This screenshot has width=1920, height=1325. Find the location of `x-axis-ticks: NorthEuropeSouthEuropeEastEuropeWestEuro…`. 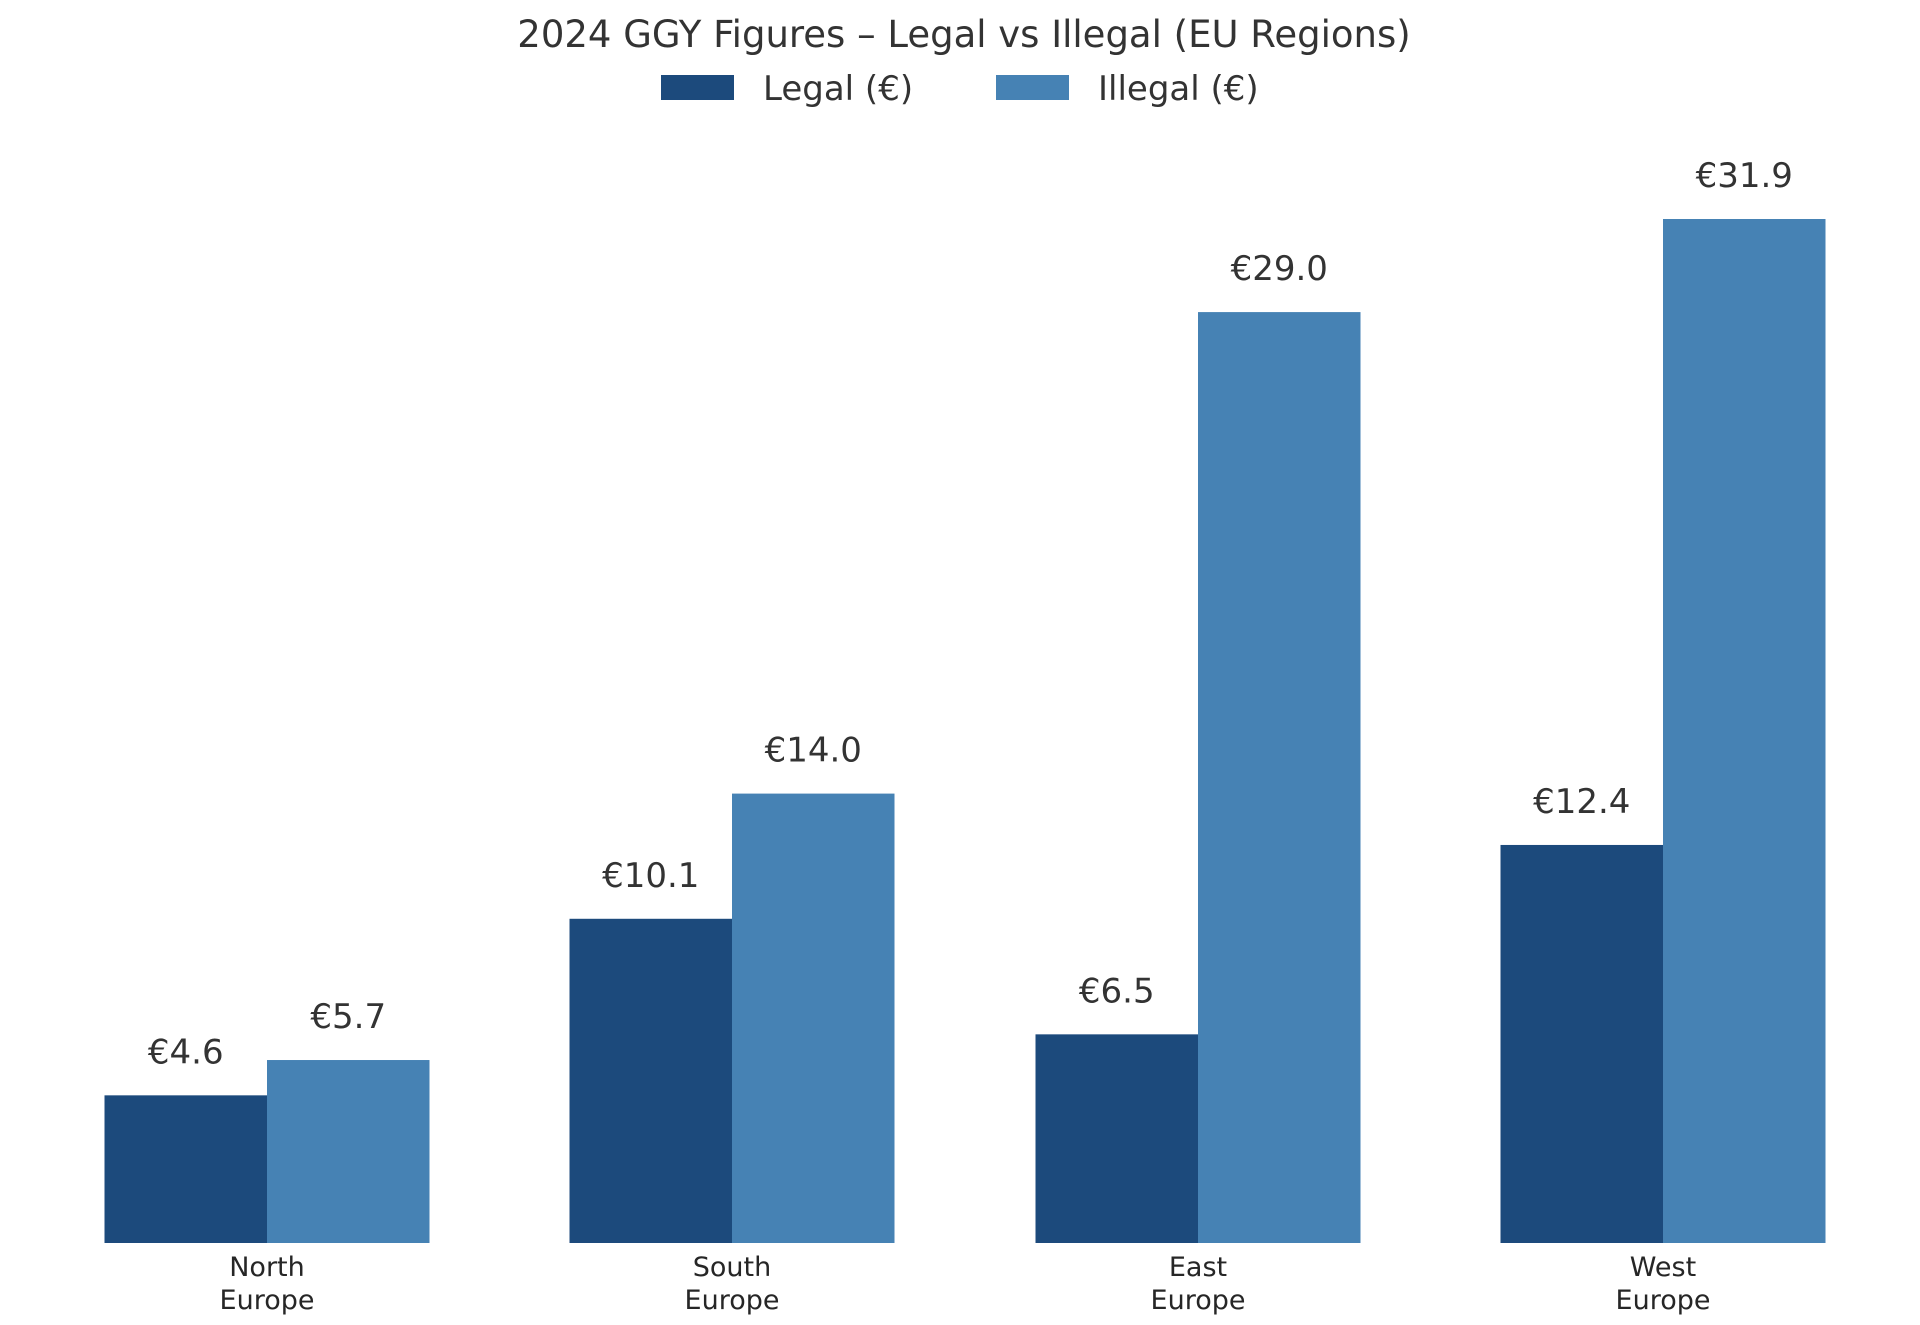

x-axis-ticks: NorthEuropeSouthEuropeEastEuropeWestEuro… is located at coordinates (965, 1284).